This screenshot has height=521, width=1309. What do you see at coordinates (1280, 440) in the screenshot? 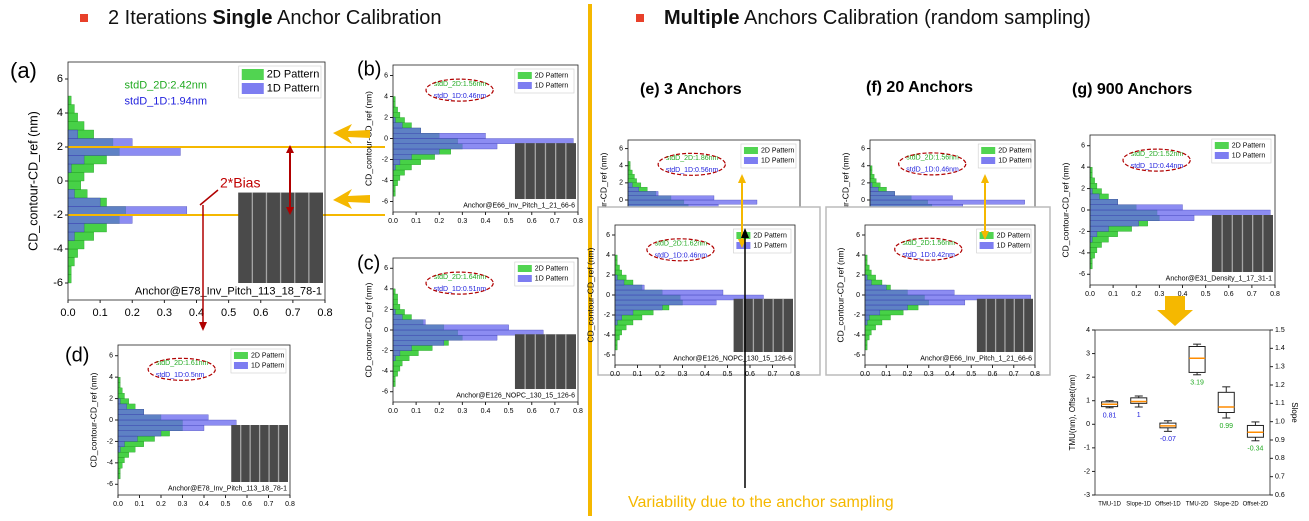
I see `y2-tick-label: 0.9` at bounding box center [1280, 440].